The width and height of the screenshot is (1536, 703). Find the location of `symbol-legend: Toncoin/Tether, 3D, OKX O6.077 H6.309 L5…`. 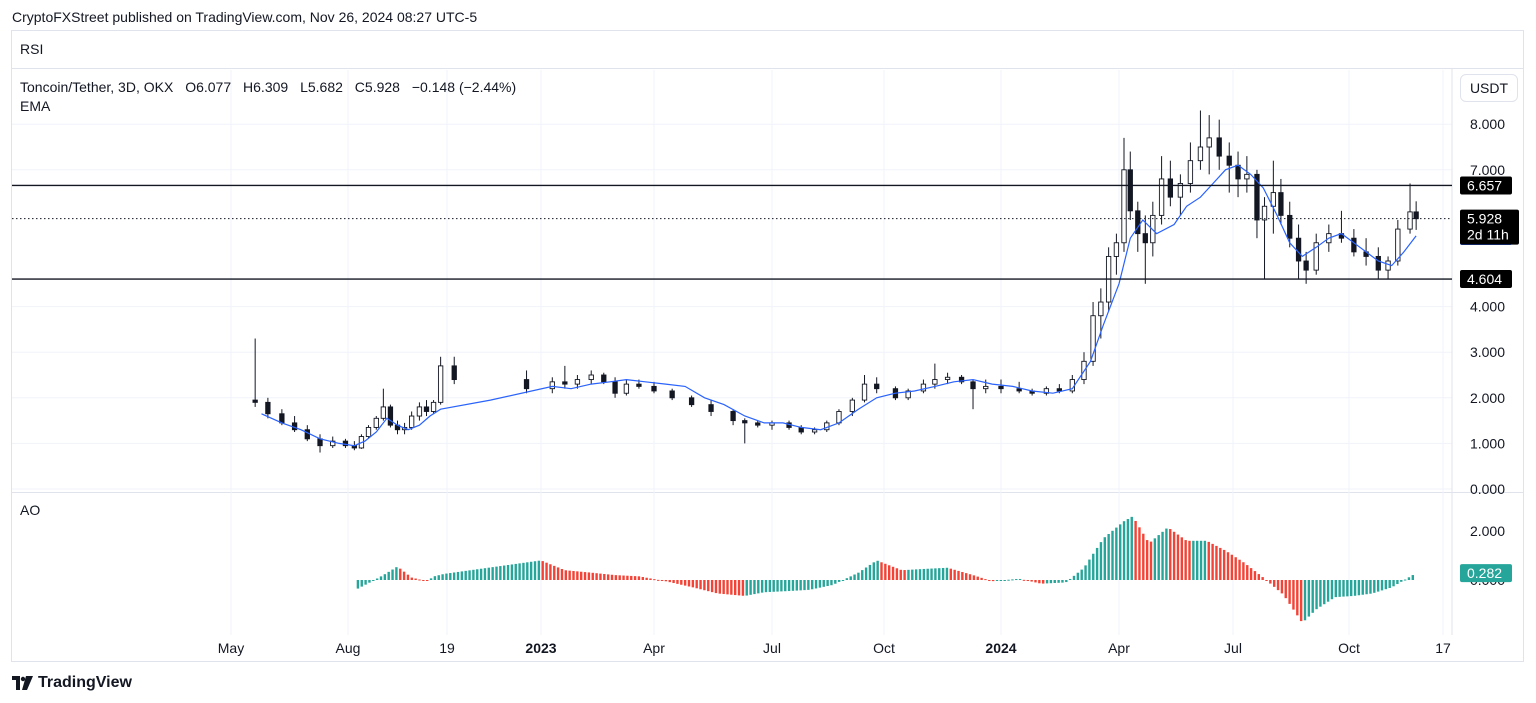

symbol-legend: Toncoin/Tether, 3D, OKX O6.077 H6.309 L5… is located at coordinates (272, 87).